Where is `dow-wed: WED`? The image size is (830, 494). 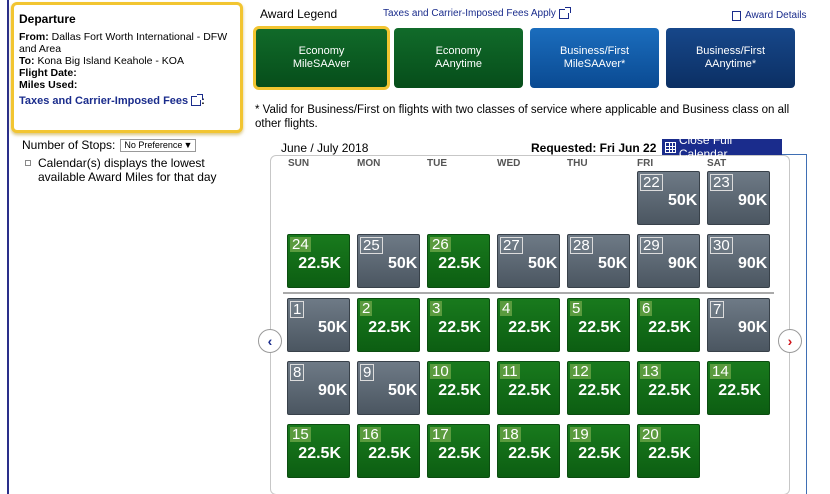 dow-wed: WED is located at coordinates (509, 163).